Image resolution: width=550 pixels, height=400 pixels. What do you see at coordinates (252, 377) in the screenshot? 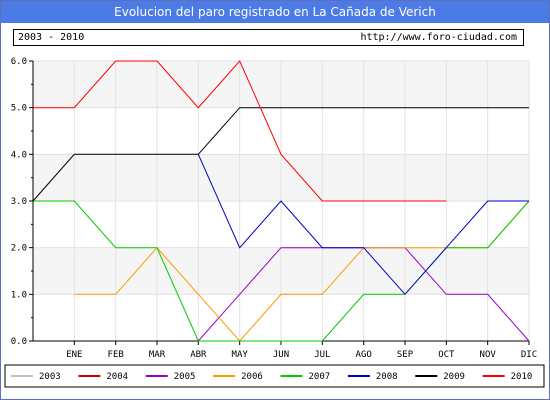
I see `legend-label-2006: 2006` at bounding box center [252, 377].